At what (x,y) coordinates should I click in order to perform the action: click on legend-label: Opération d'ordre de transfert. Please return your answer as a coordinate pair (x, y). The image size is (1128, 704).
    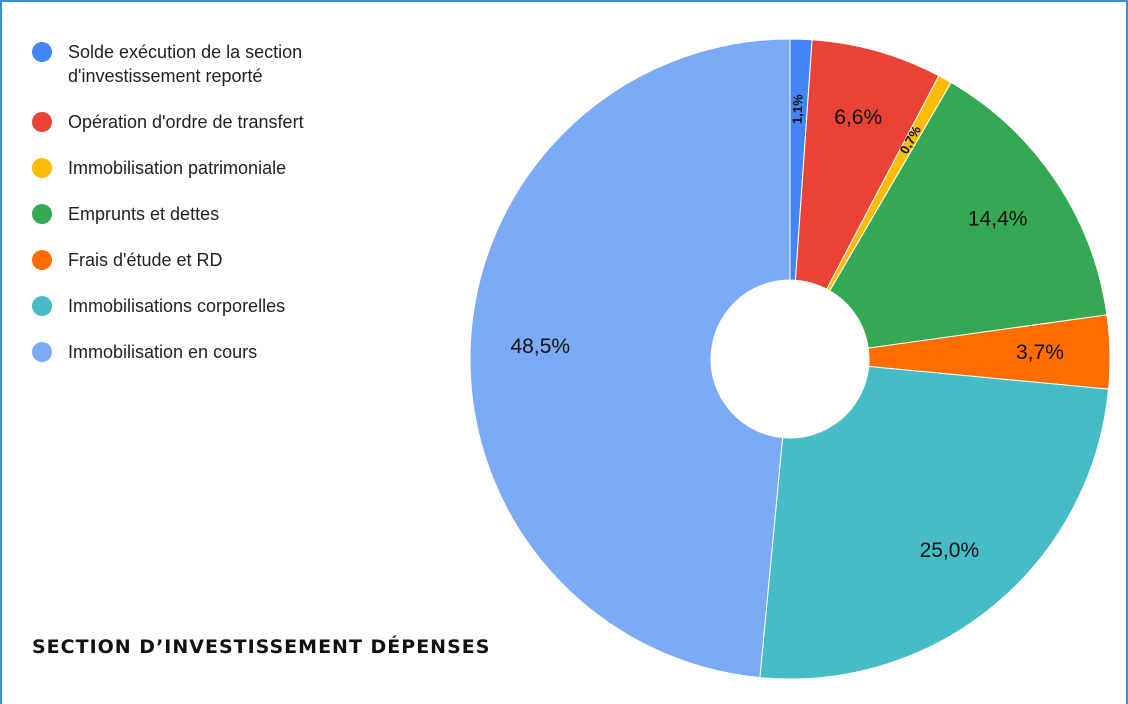
    Looking at the image, I should click on (186, 122).